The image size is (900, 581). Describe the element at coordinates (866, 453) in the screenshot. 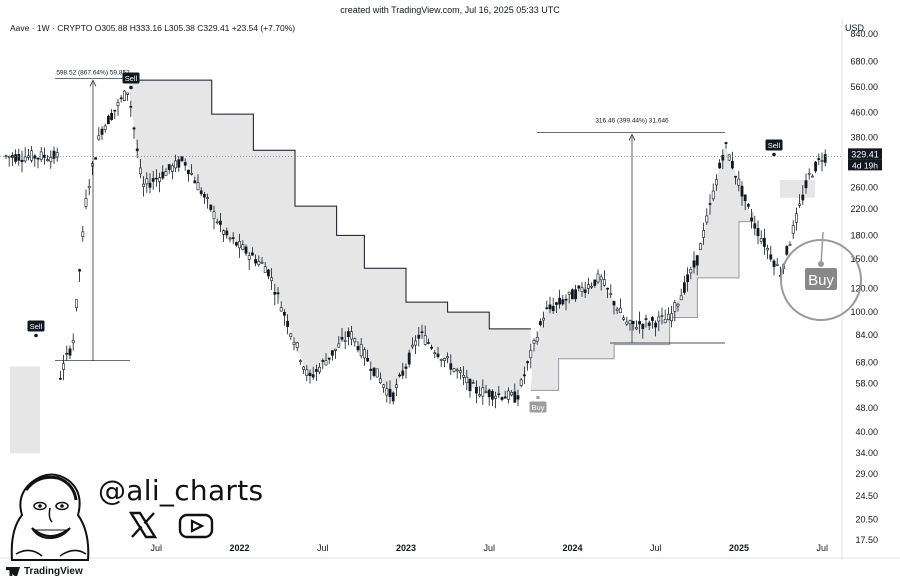

I see `y-tick-label: 34.00` at that location.